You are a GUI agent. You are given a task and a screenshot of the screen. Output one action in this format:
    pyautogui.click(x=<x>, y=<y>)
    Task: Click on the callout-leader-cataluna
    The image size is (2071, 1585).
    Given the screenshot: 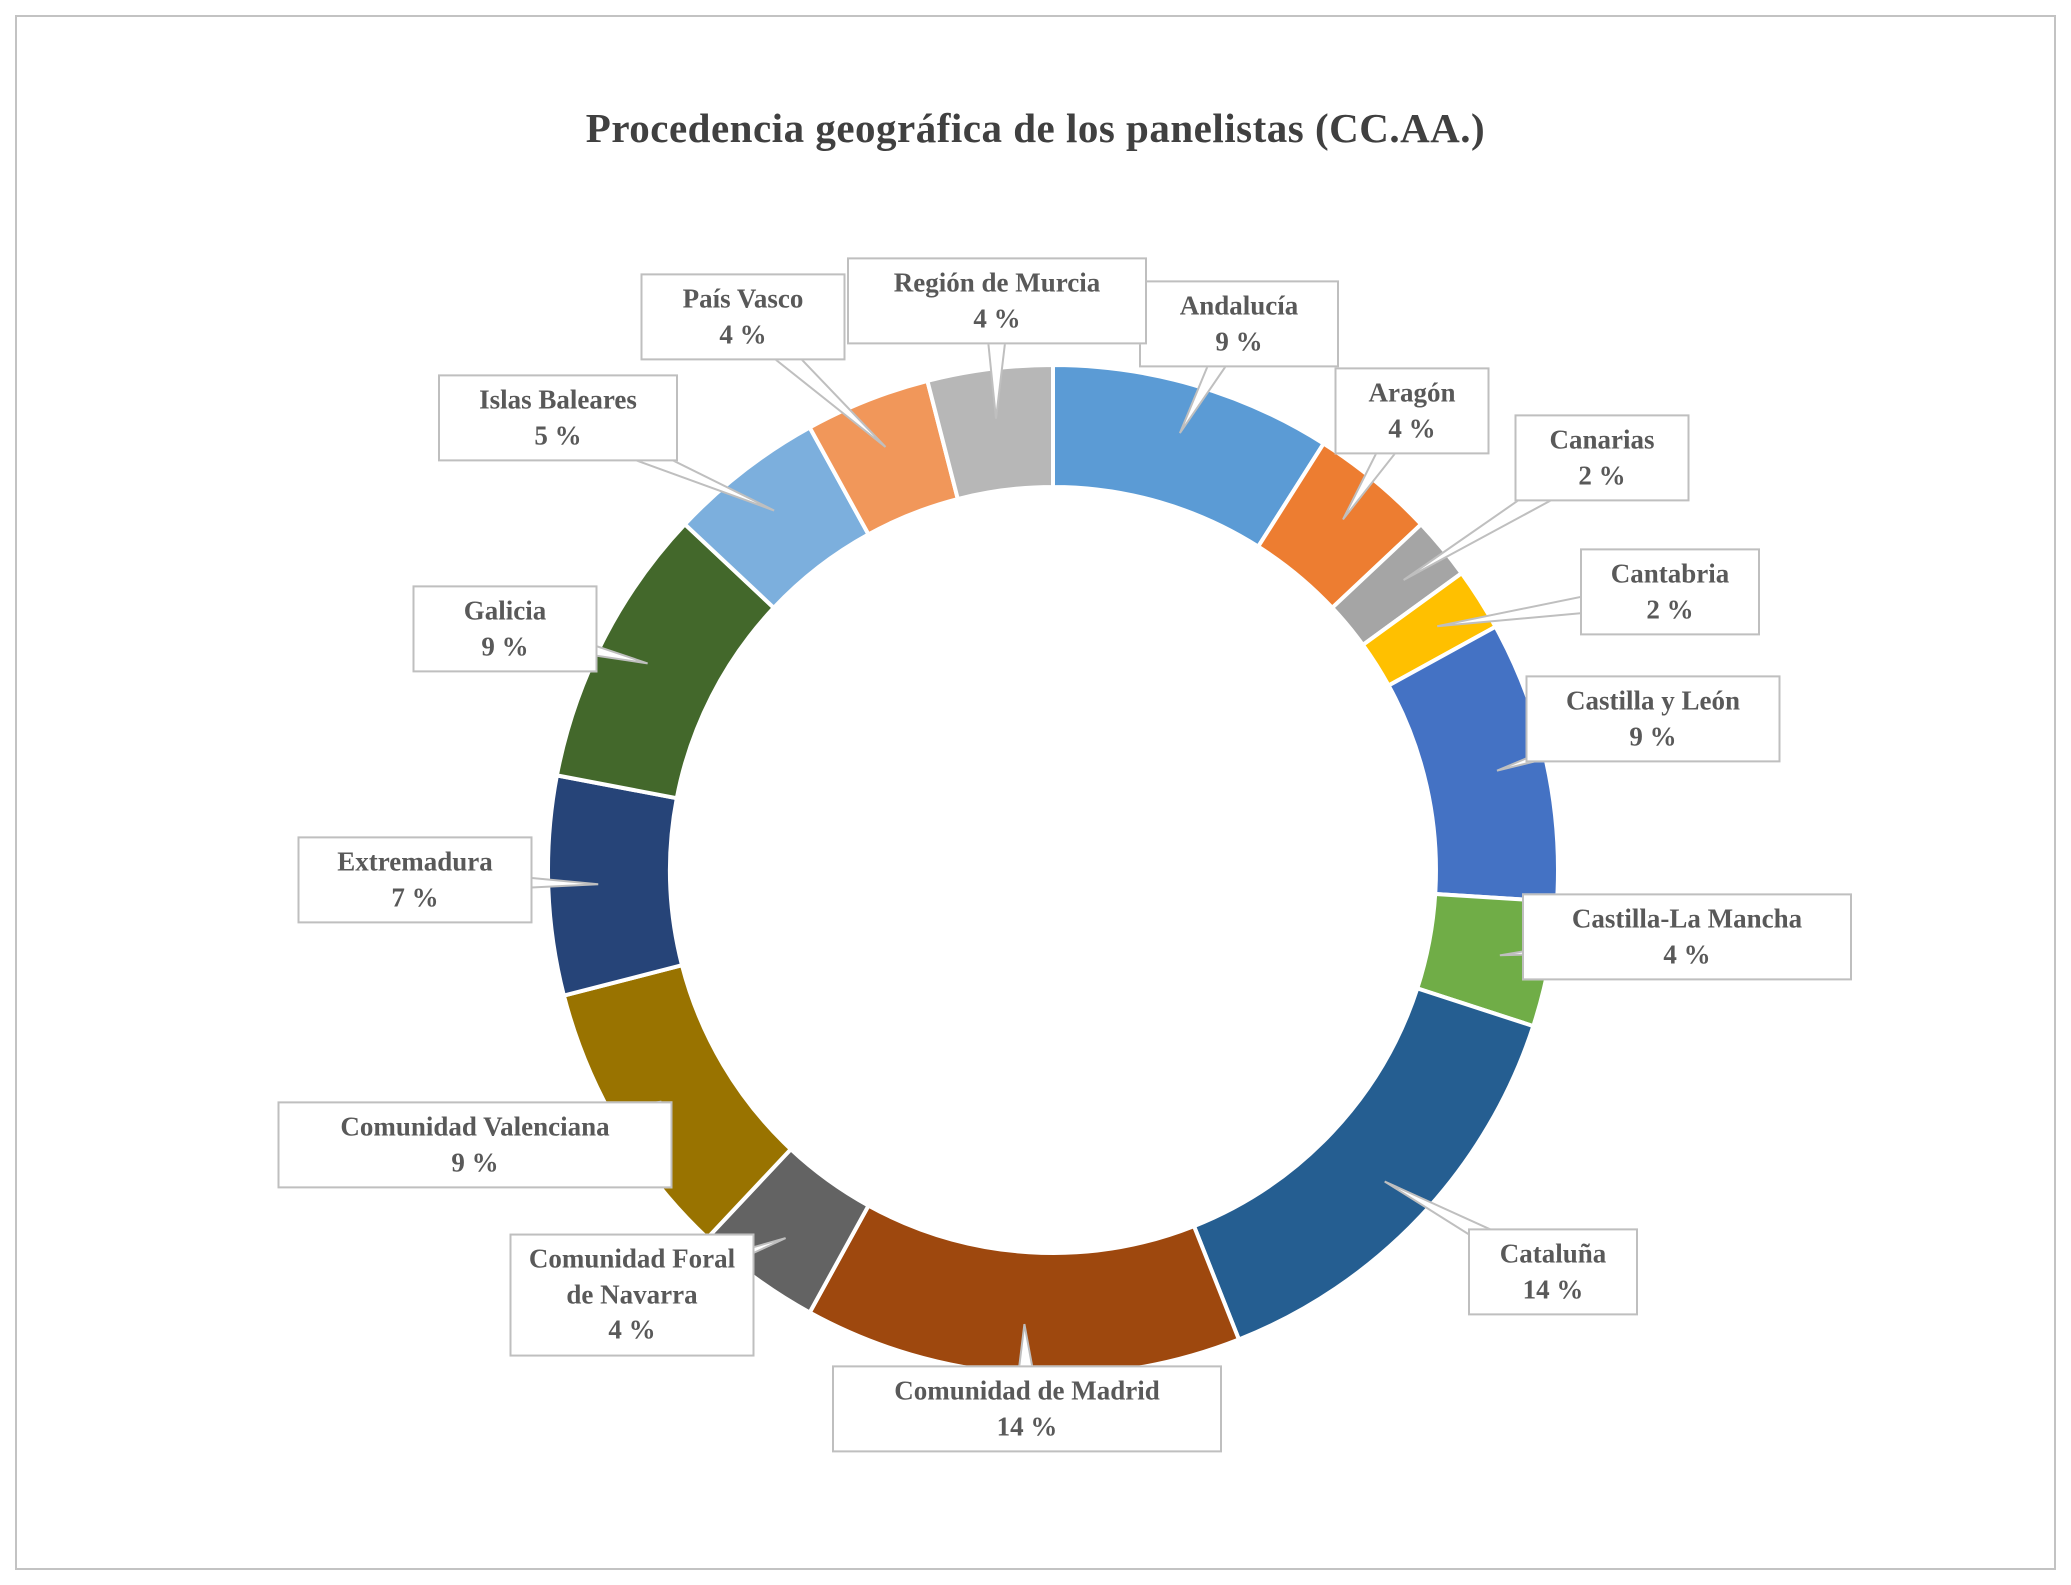 What is the action you would take?
    pyautogui.click(x=1472, y=1232)
    